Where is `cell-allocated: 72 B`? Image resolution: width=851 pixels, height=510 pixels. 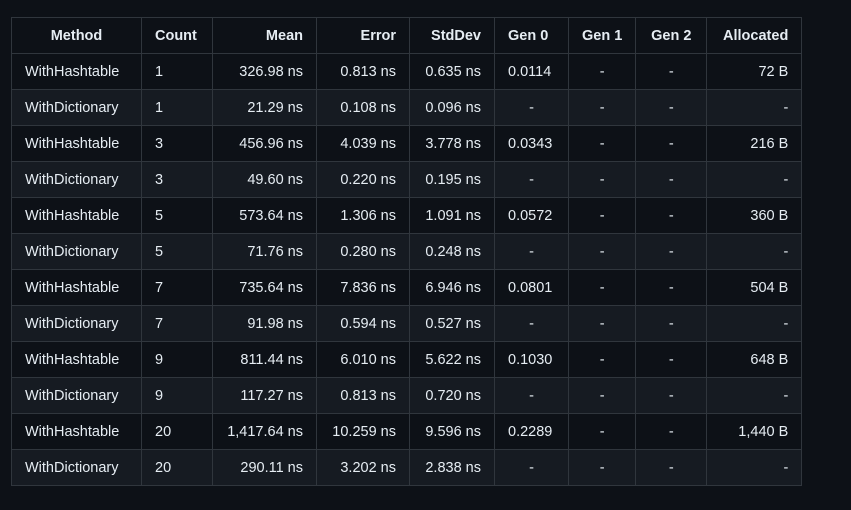 cell-allocated: 72 B is located at coordinates (754, 71).